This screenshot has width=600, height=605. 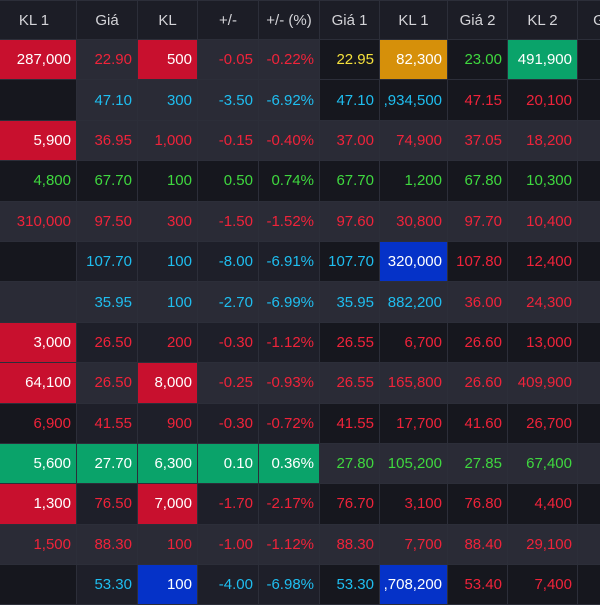 What do you see at coordinates (543, 20) in the screenshot?
I see `header-sell-volume-2: KL 2` at bounding box center [543, 20].